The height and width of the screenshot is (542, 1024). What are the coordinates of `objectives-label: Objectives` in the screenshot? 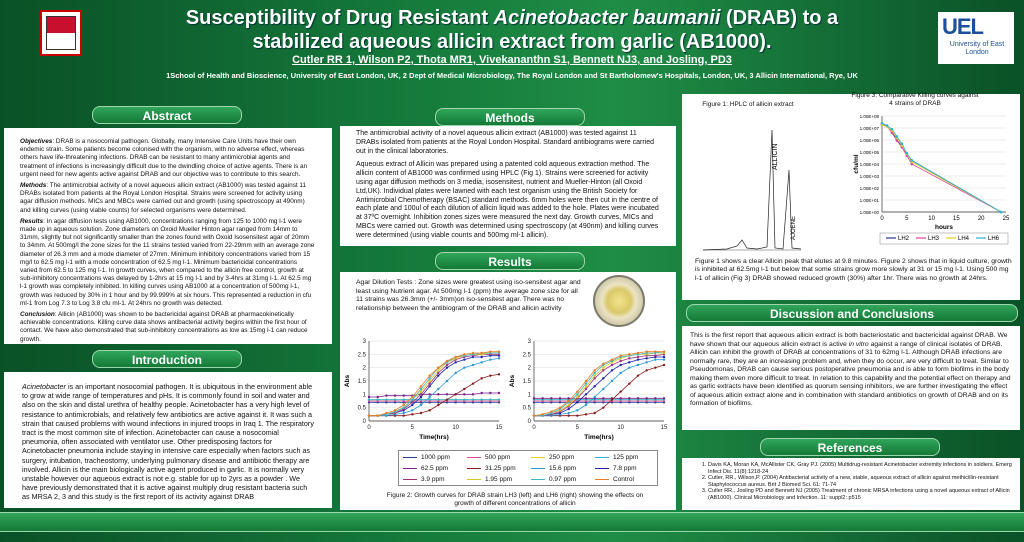 It's located at (36, 141).